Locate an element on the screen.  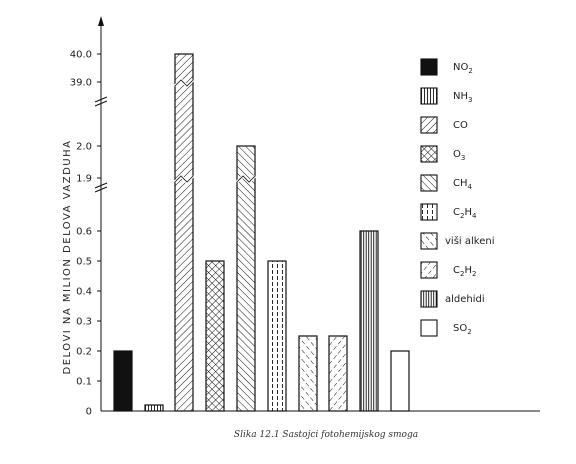
y-tick-label: 0 is located at coordinates (89, 412).